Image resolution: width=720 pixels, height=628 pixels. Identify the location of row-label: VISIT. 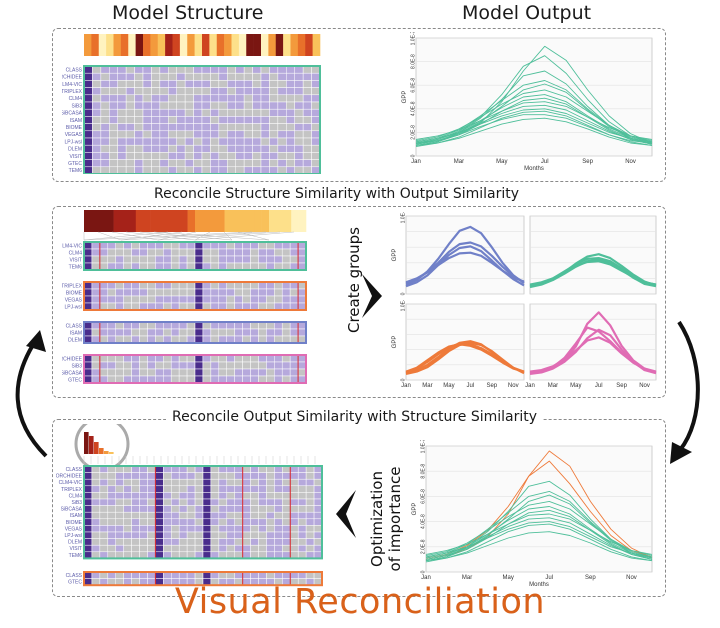
(75, 157).